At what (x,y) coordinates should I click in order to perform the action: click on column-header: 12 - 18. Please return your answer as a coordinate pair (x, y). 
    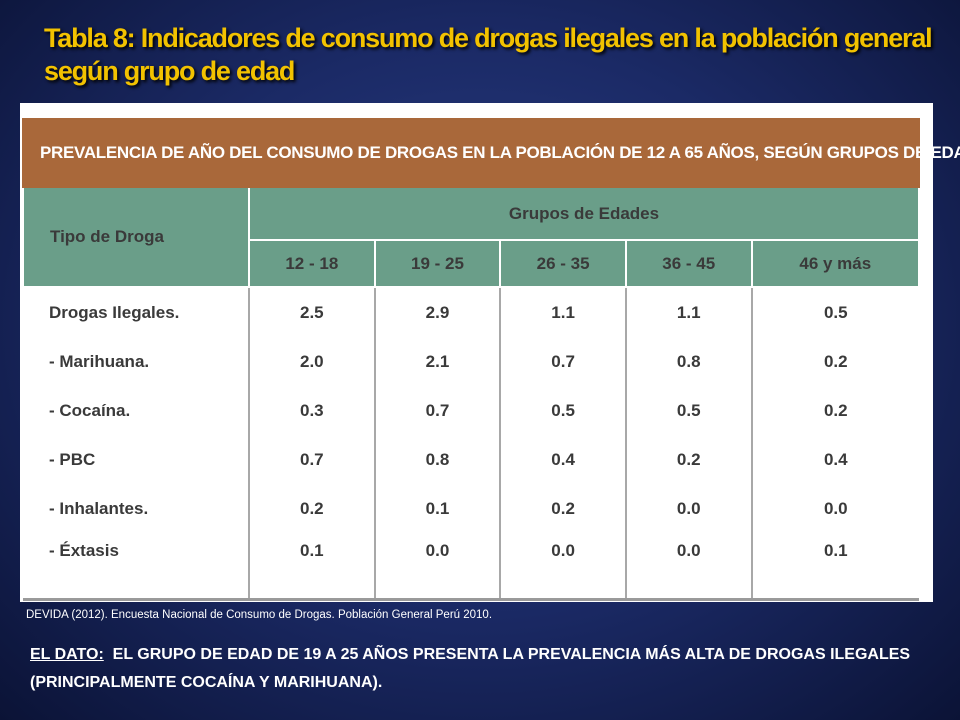
    Looking at the image, I should click on (312, 264).